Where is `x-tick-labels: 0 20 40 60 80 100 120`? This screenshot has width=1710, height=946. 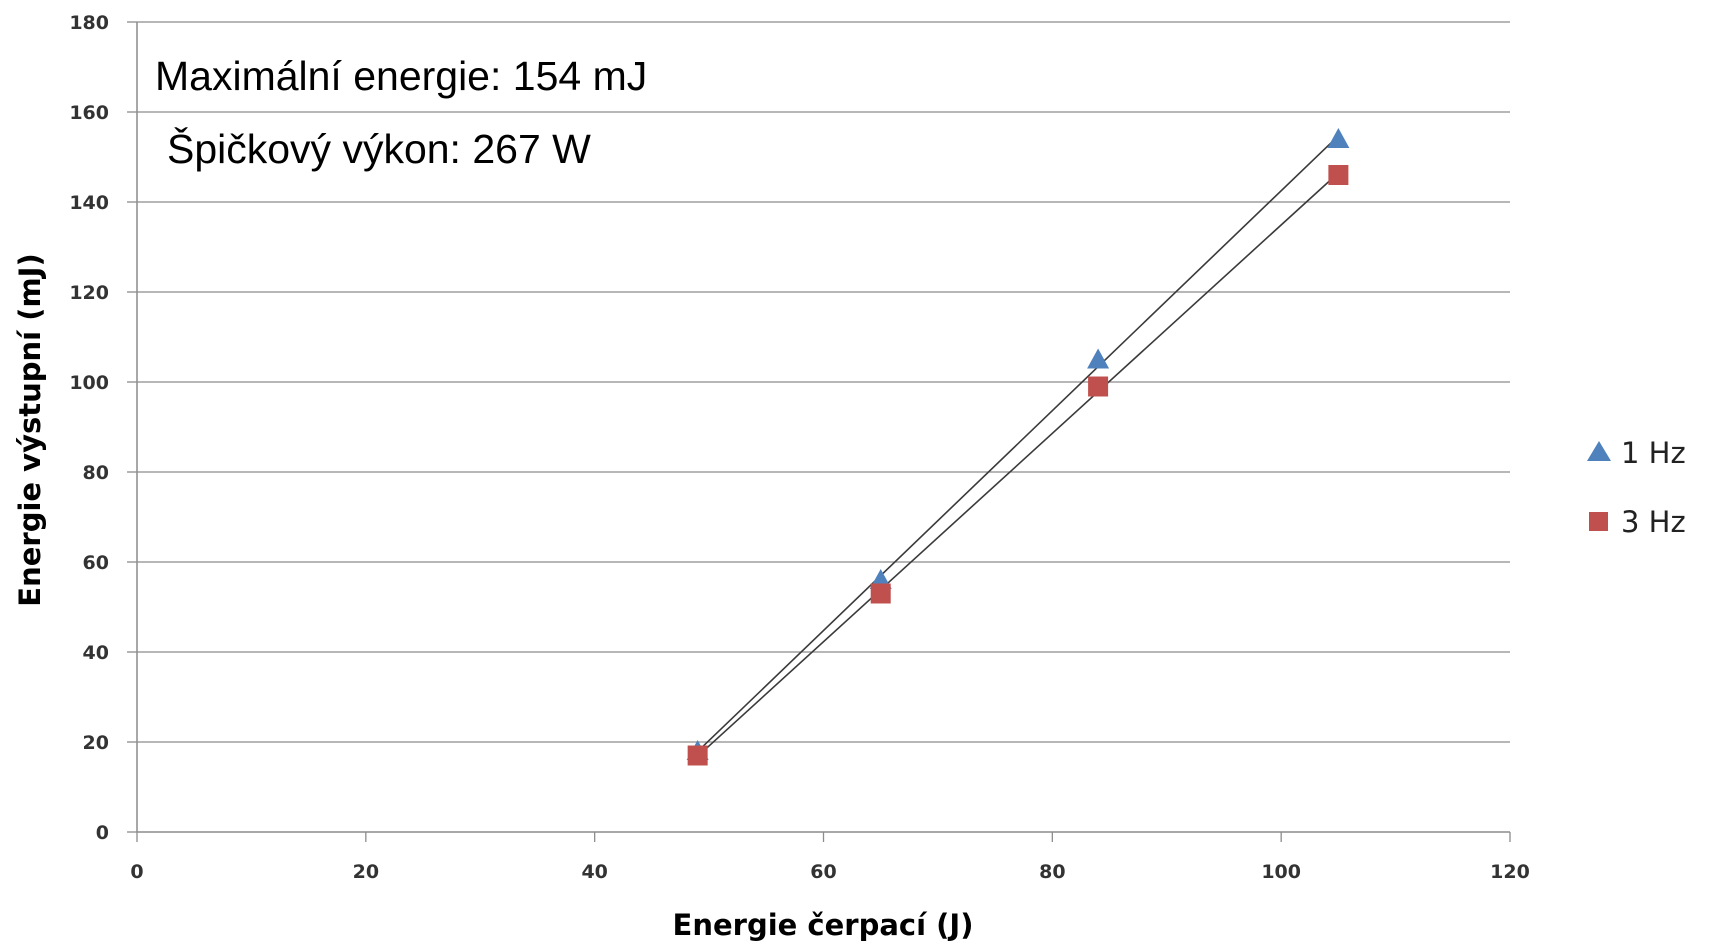 x-tick-labels: 0 20 40 60 80 100 120 is located at coordinates (829, 872).